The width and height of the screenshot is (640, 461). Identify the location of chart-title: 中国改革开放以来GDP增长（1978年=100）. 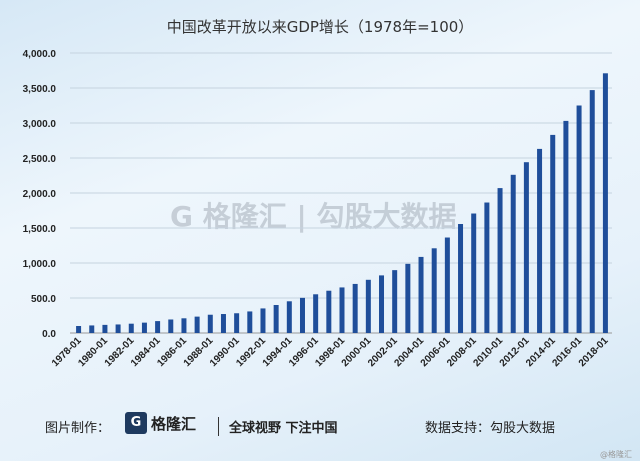
(320, 27).